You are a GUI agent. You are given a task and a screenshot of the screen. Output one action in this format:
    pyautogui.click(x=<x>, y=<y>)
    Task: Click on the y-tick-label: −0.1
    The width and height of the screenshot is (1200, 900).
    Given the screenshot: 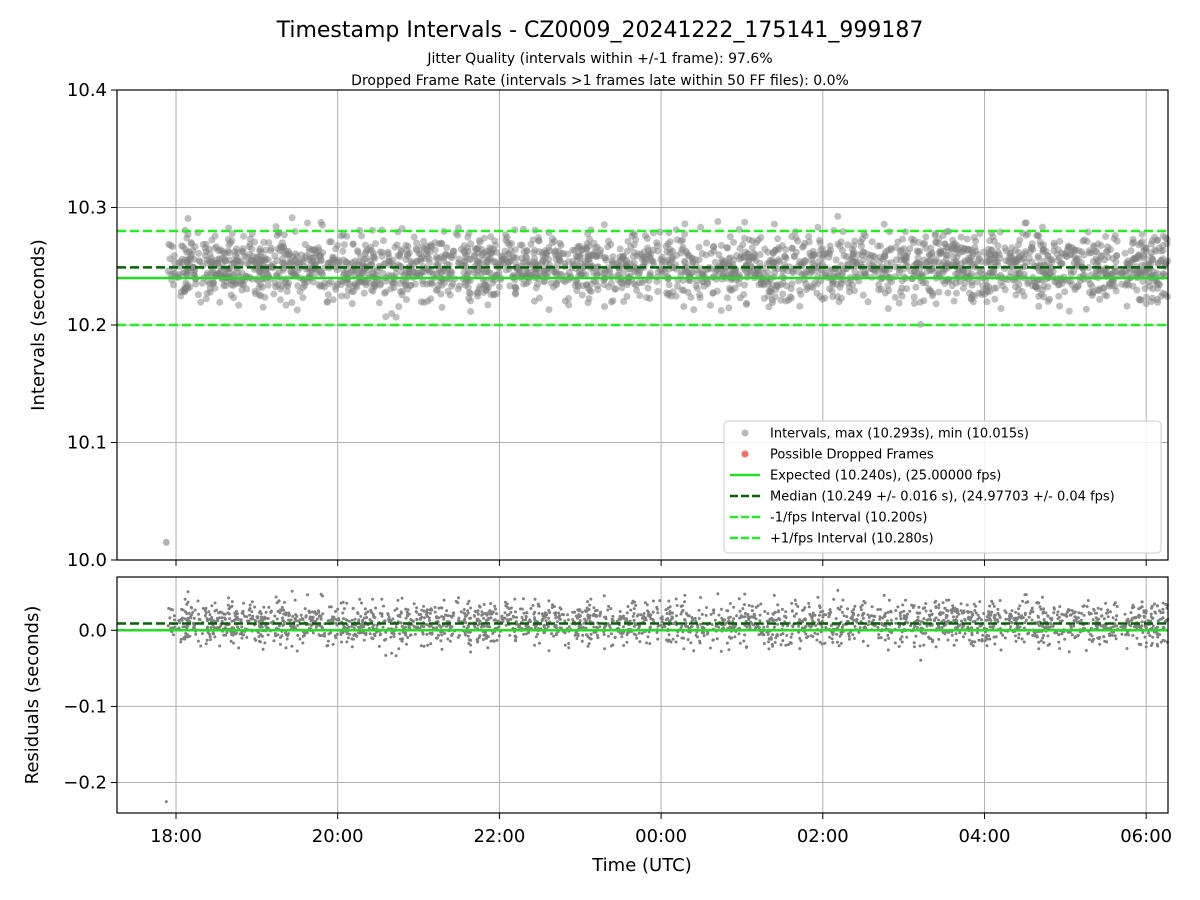 What is the action you would take?
    pyautogui.click(x=85, y=706)
    